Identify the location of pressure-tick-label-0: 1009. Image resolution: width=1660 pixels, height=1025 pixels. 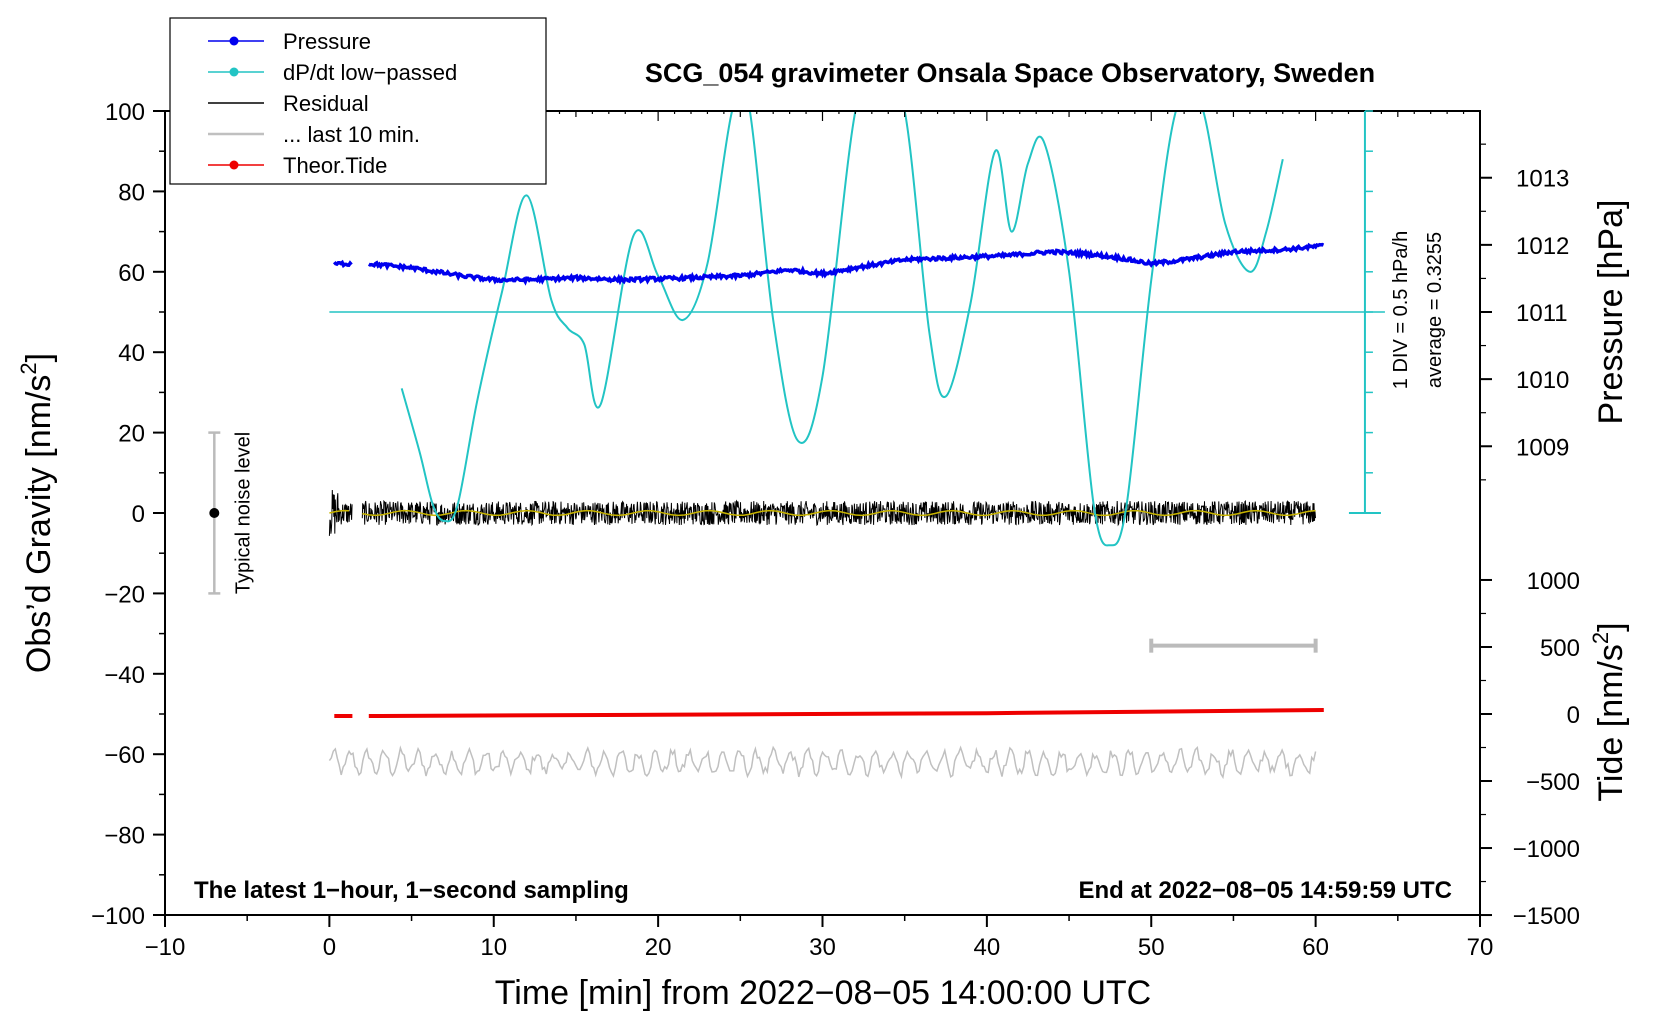
(1542, 447).